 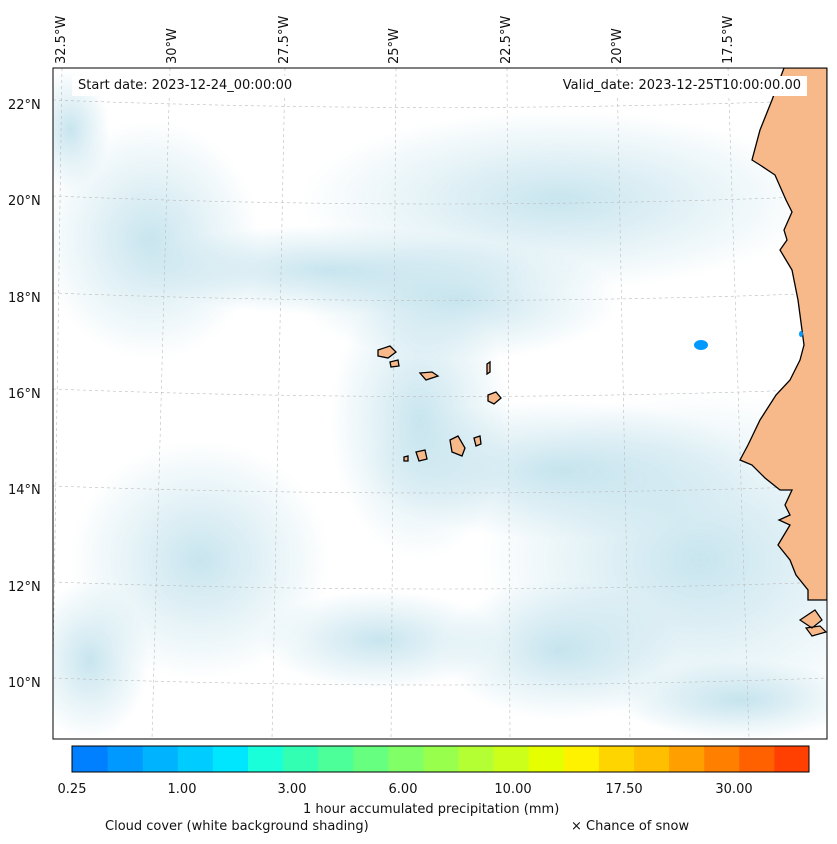 I want to click on colorbar-tick-label: 3.00, so click(x=292, y=789).